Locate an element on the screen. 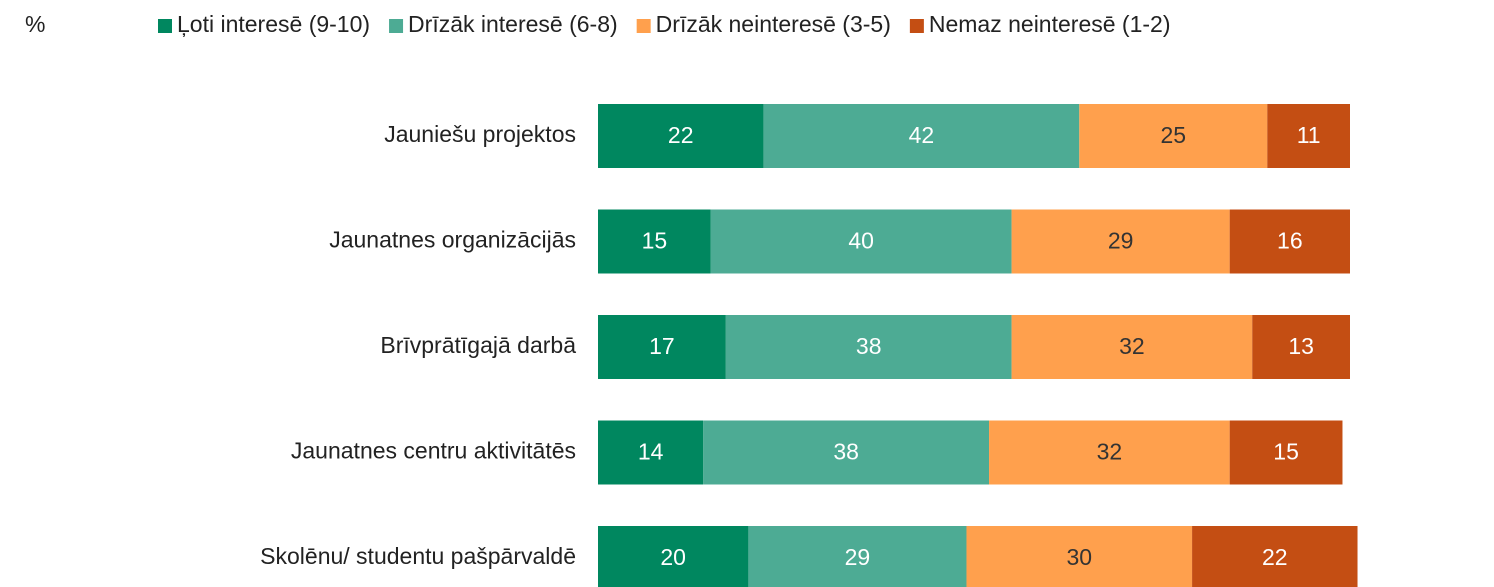  data-label: 25 is located at coordinates (1173, 135).